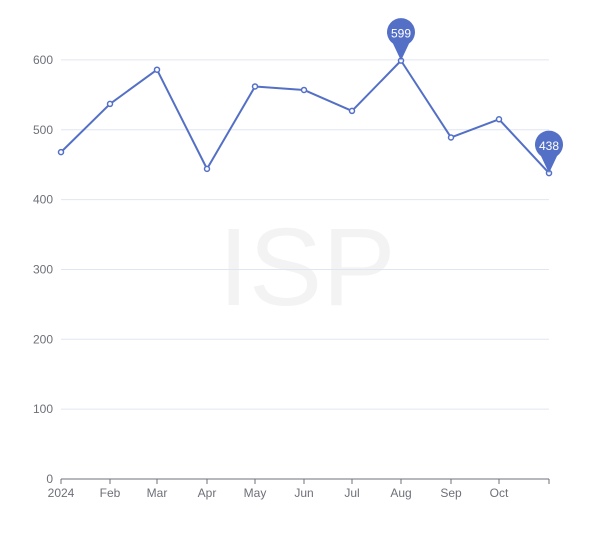  I want to click on x-tick-label: Oct, so click(499, 493).